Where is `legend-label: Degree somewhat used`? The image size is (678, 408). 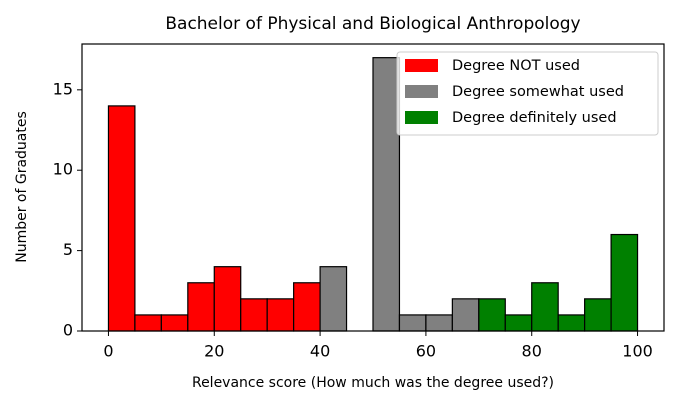
legend-label: Degree somewhat used is located at coordinates (538, 92).